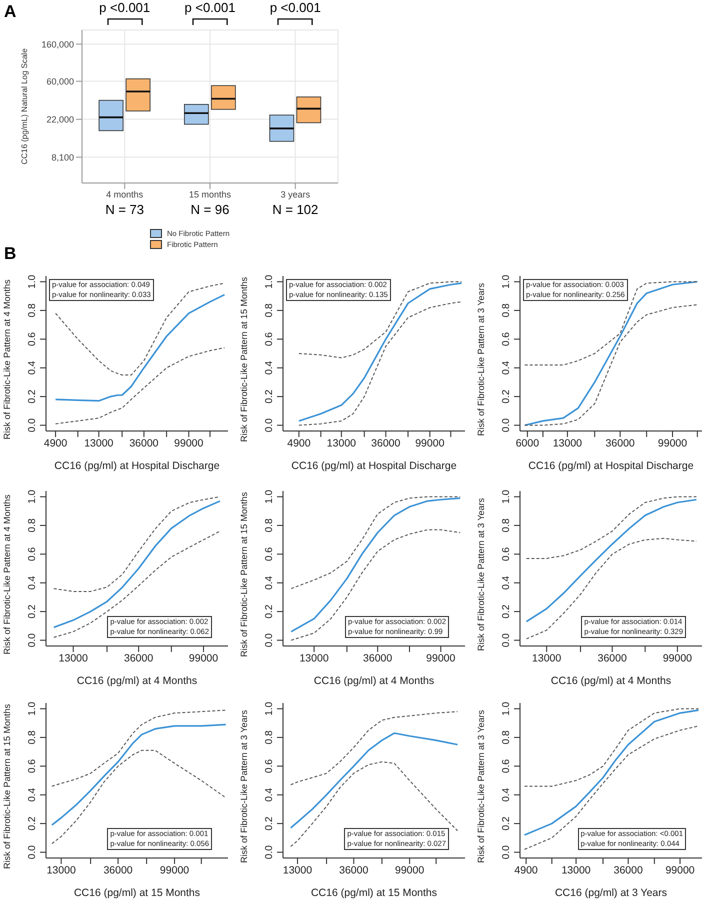 The height and width of the screenshot is (900, 710). Describe the element at coordinates (124, 209) in the screenshot. I see `text: N = 73` at that location.